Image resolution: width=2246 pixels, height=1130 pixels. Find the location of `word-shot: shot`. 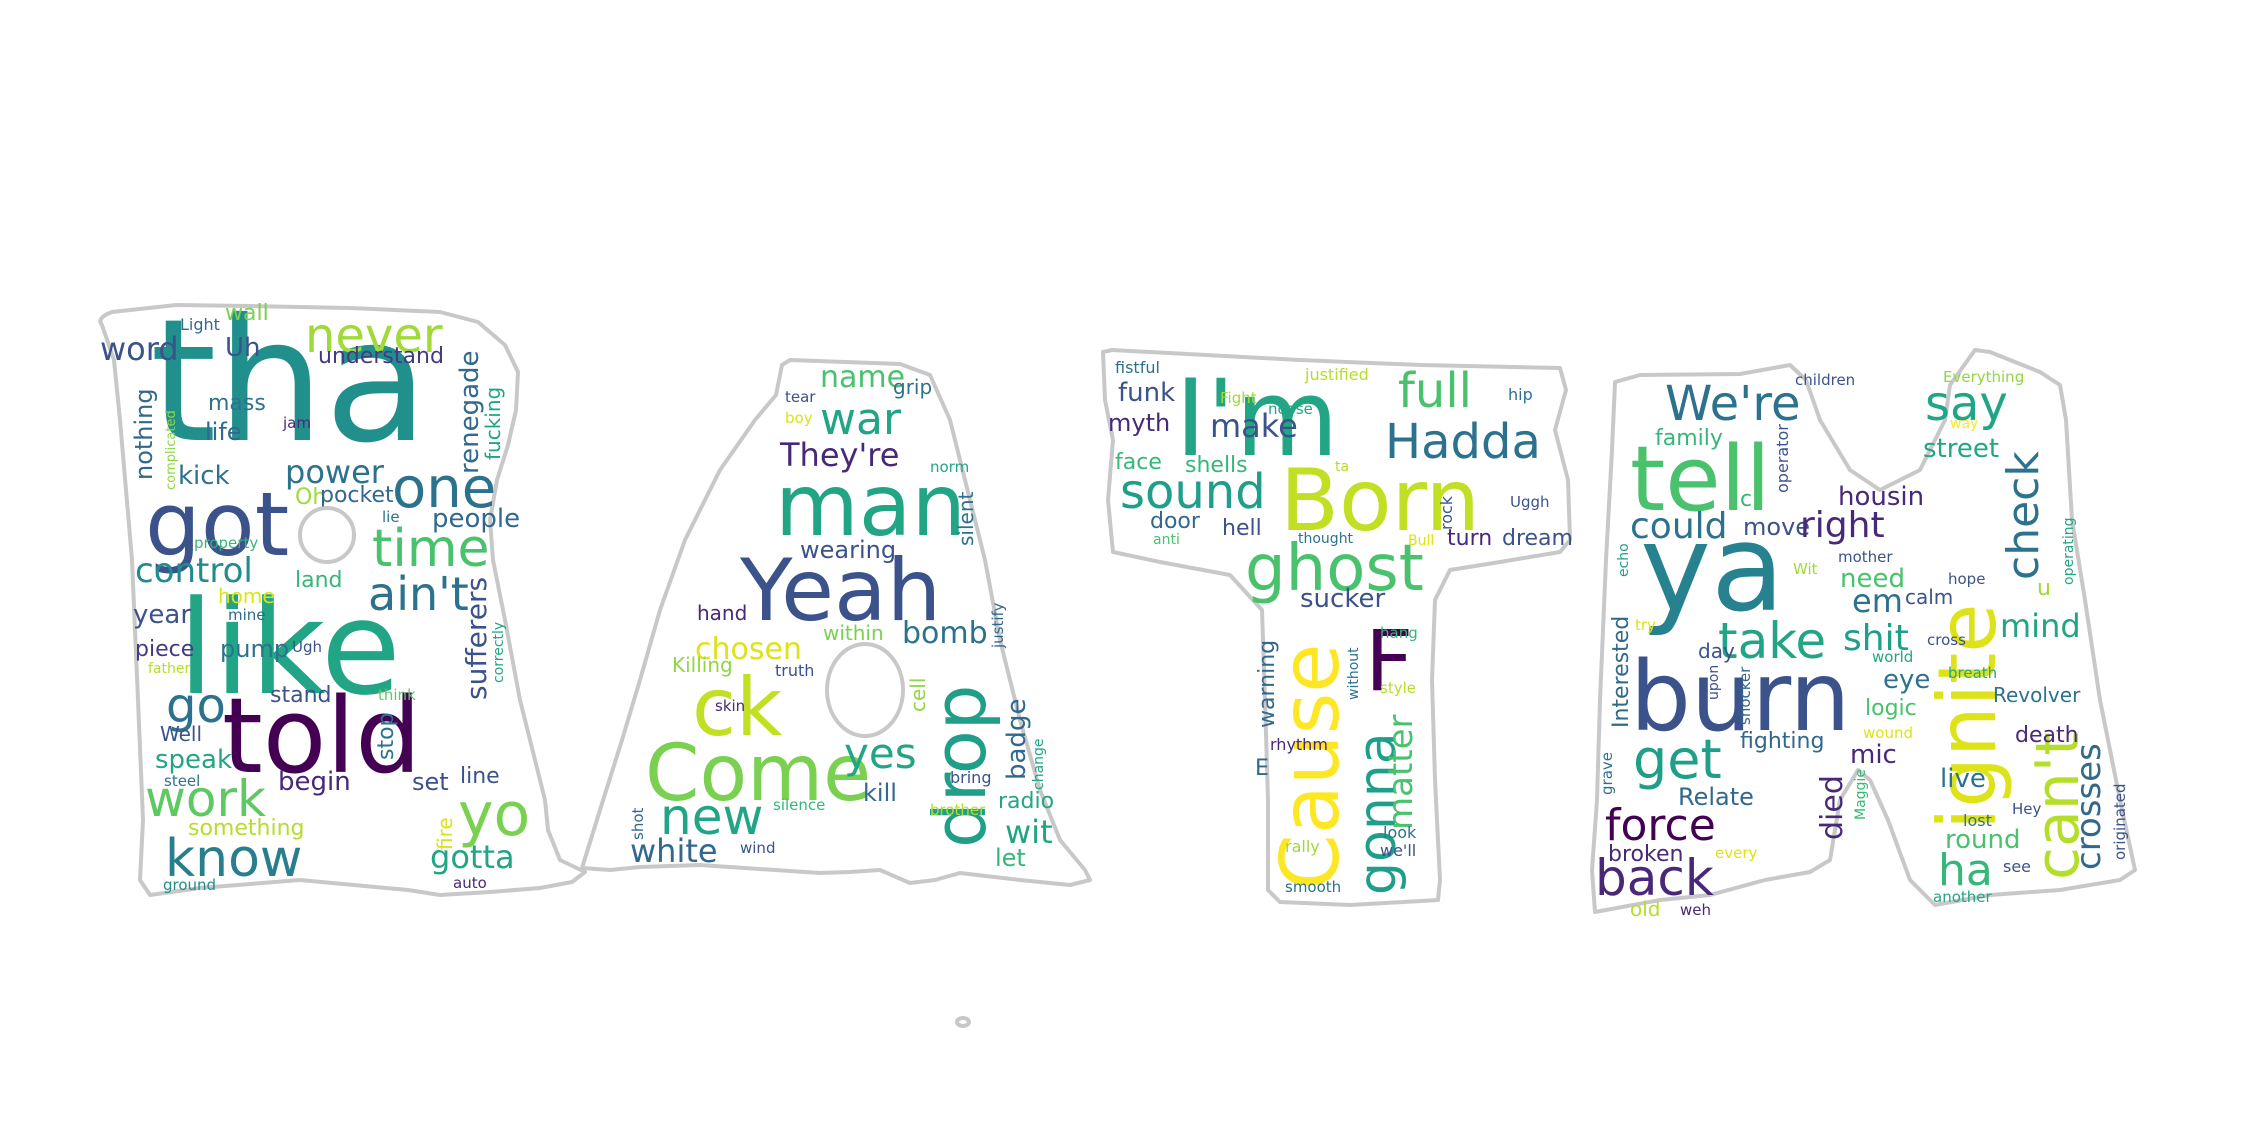

word-shot: shot is located at coordinates (638, 824).